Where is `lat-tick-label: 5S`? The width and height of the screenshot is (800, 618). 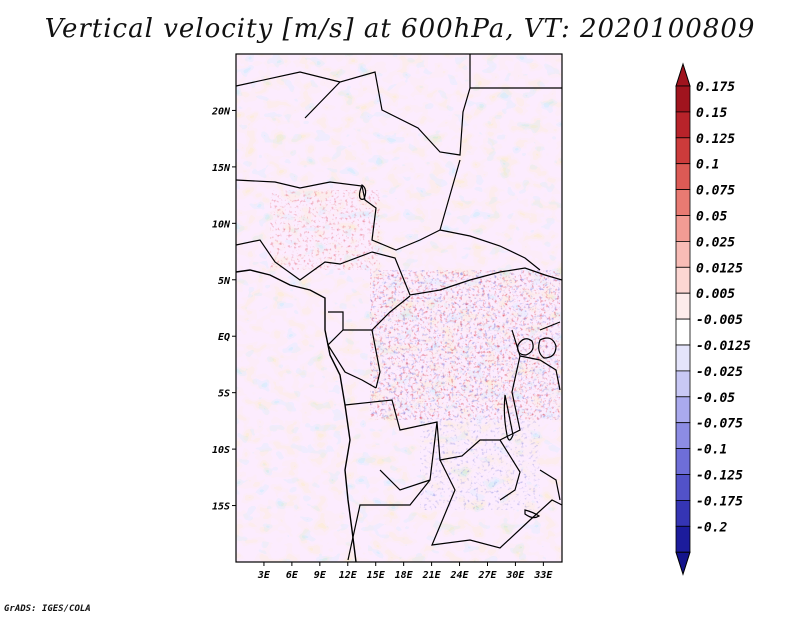 lat-tick-label: 5S is located at coordinates (224, 394).